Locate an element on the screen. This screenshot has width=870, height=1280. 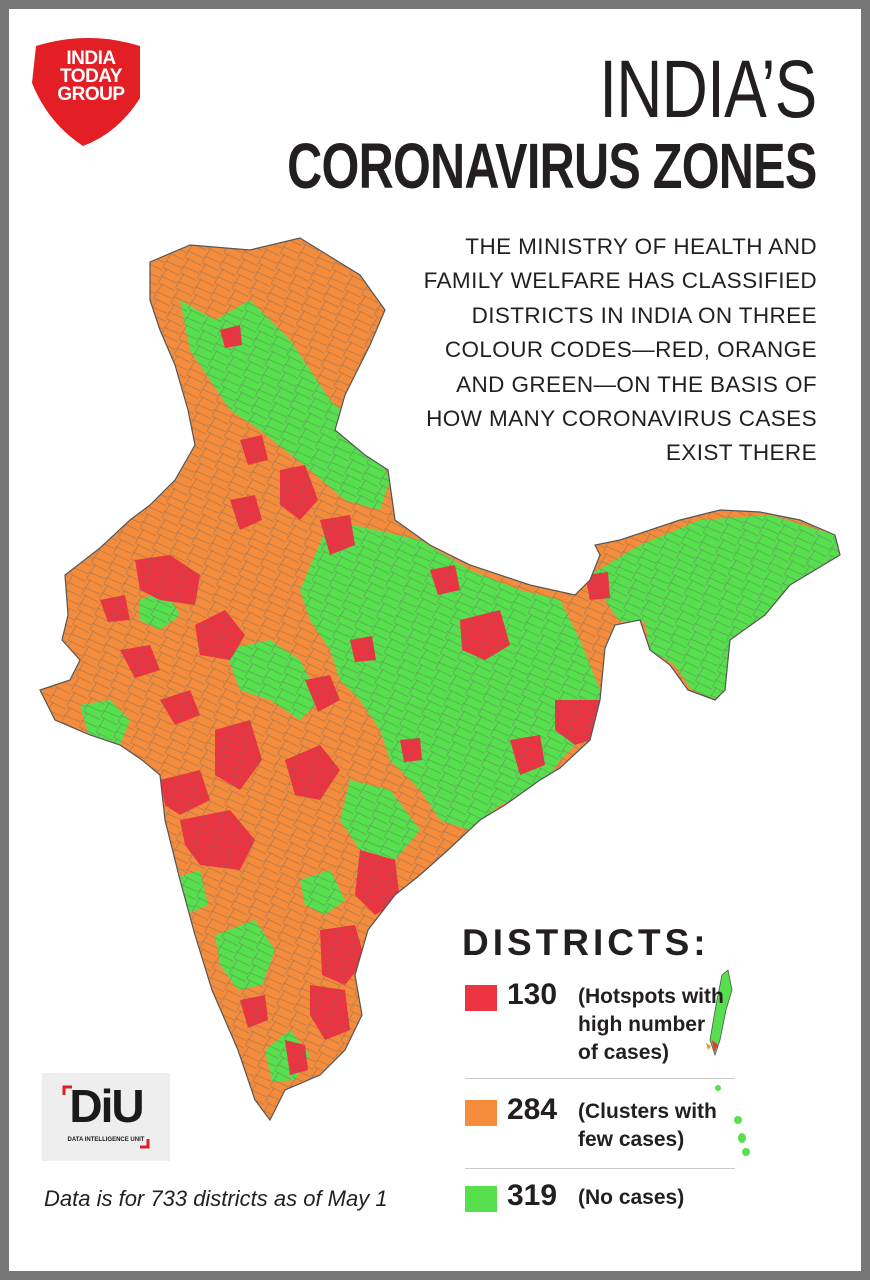
diu-logo-text: DiU is located at coordinates (106, 1106).